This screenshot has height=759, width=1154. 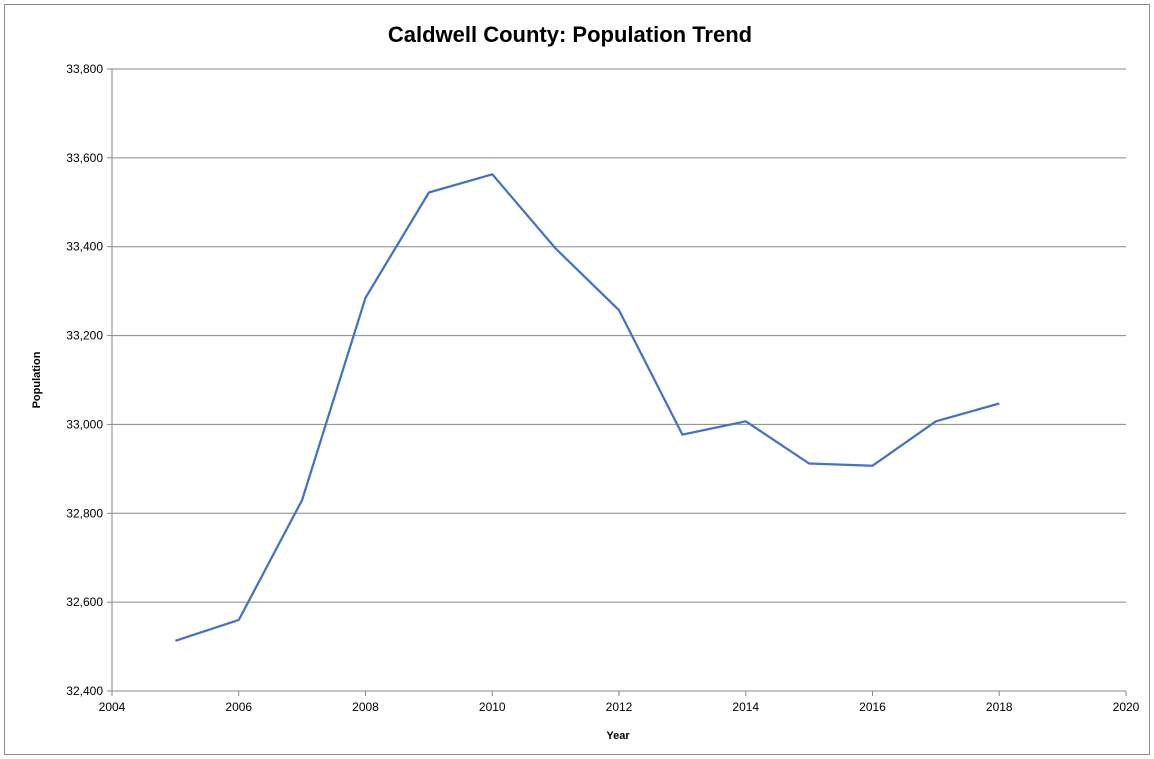 I want to click on x-tick-labels: 2004 2006 2008 2010 2012 2014 2016 2018 2020, so click(x=619, y=707).